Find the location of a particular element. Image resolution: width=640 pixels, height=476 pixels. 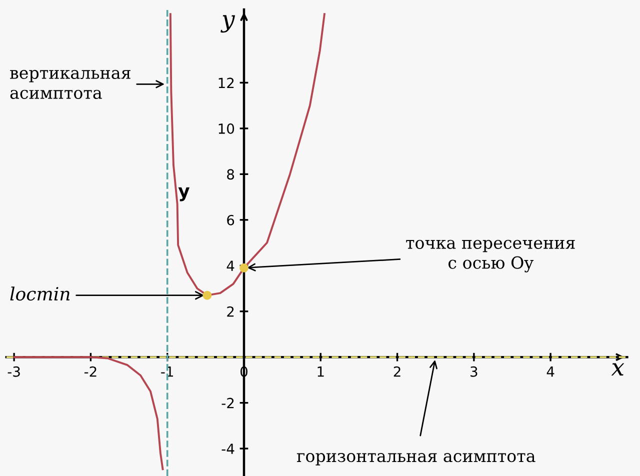

x-tick-label: 4 is located at coordinates (550, 371).